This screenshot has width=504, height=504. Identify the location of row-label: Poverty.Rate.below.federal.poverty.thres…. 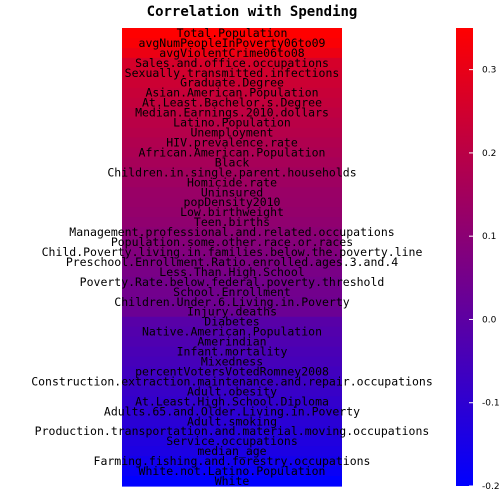
(232, 282).